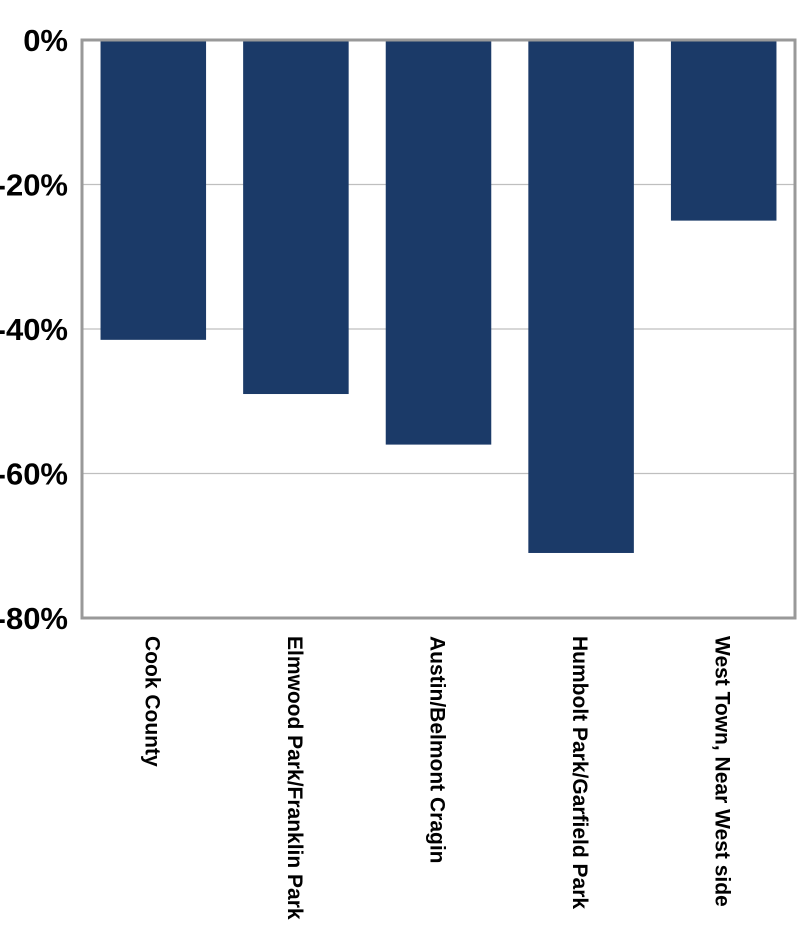 The height and width of the screenshot is (925, 800). Describe the element at coordinates (294, 778) in the screenshot. I see `x-category-label: Elmwood Park/Franklin Park` at that location.